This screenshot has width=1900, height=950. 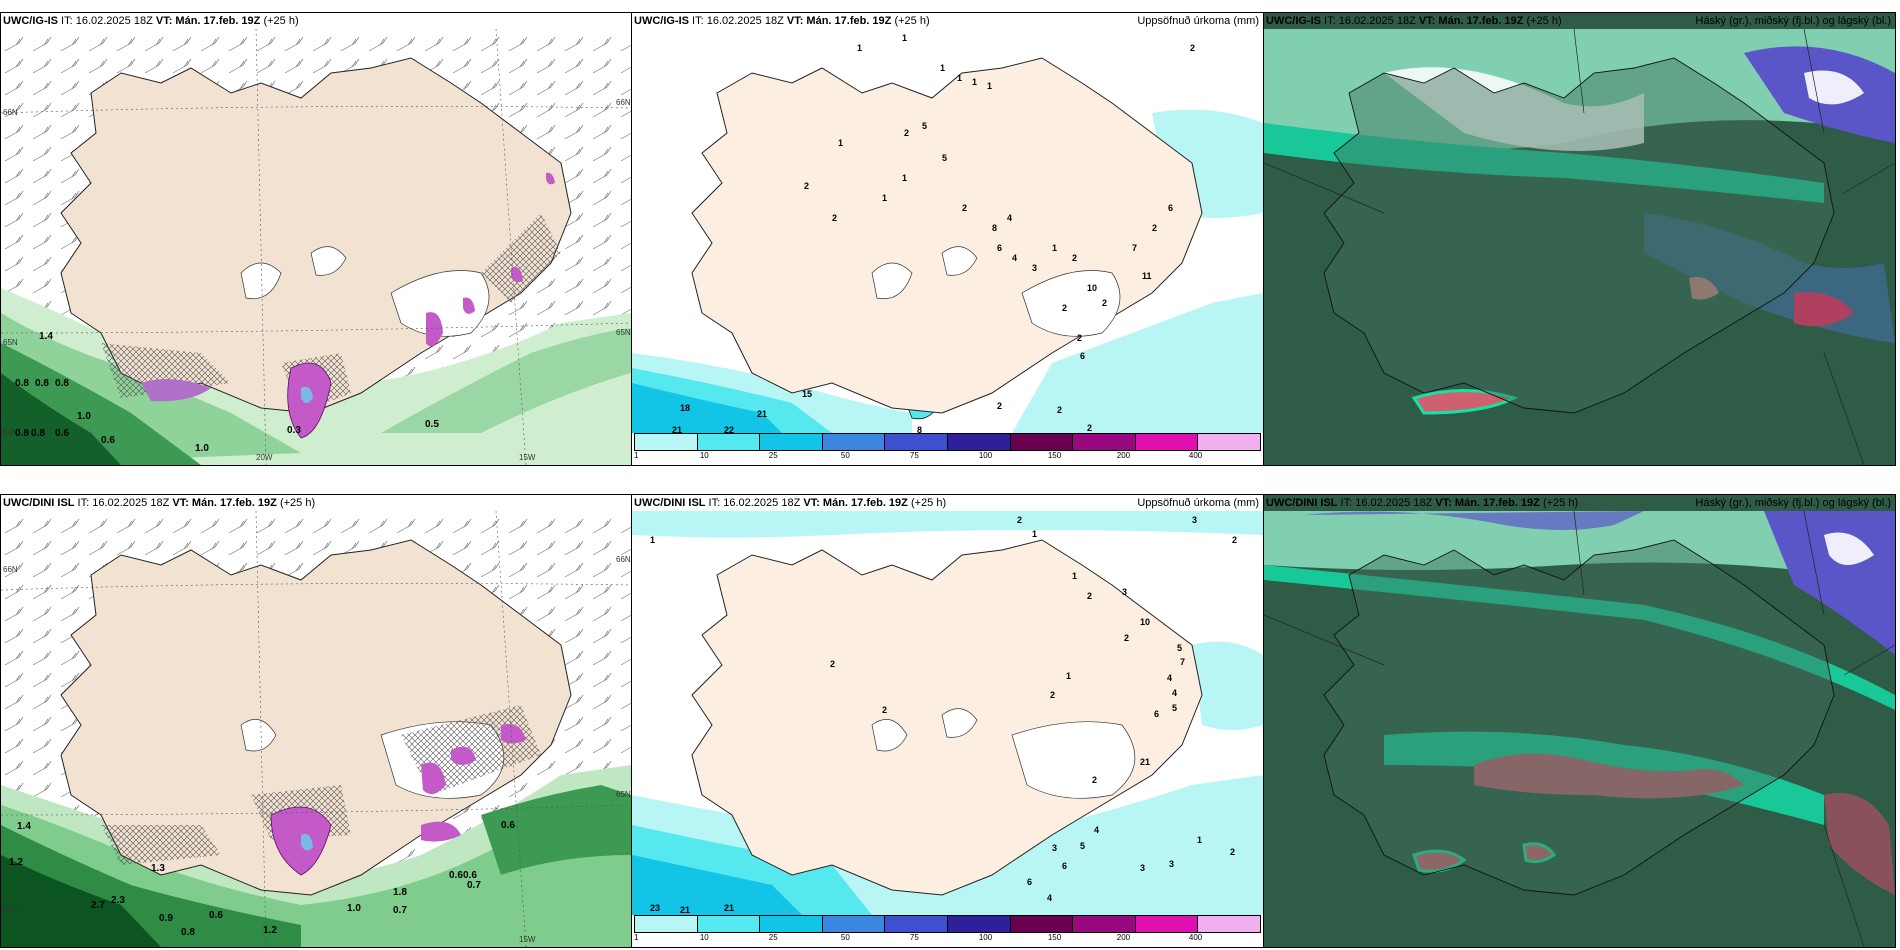 What do you see at coordinates (985, 455) in the screenshot?
I see `legend-tick: 100` at bounding box center [985, 455].